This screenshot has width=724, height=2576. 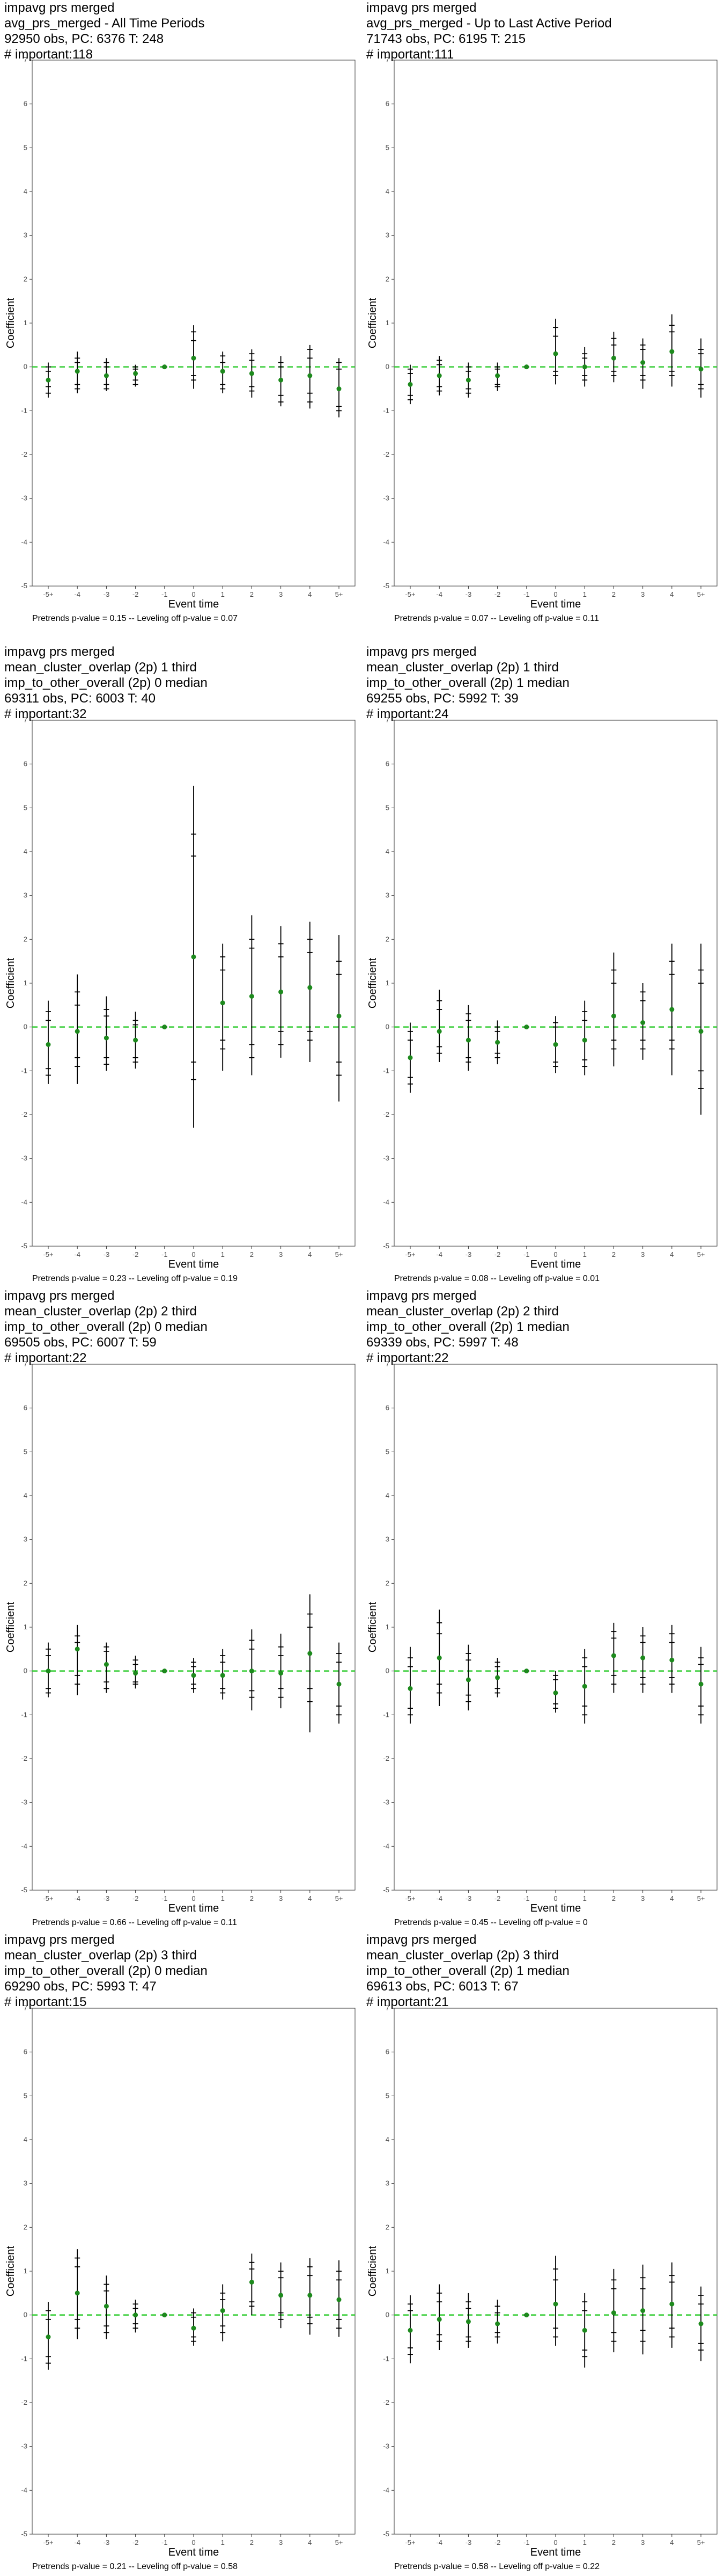 What do you see at coordinates (107, 2542) in the screenshot?
I see `x-tick-label: -3` at bounding box center [107, 2542].